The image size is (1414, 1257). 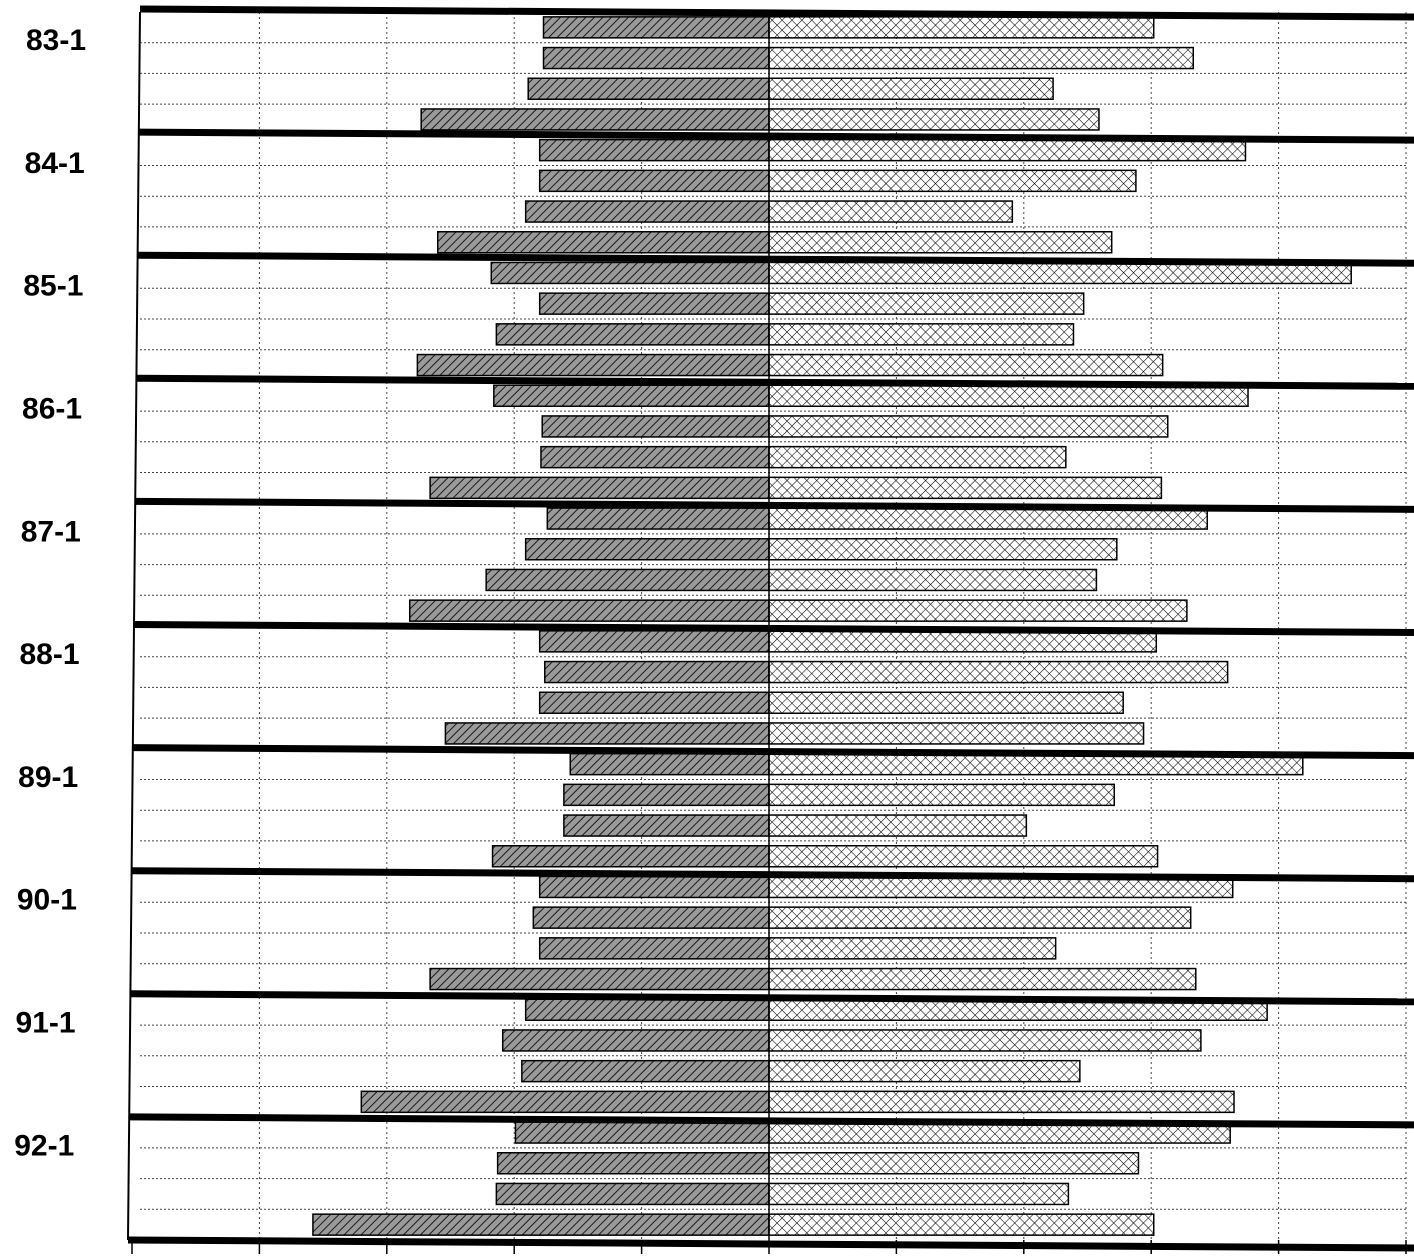 What do you see at coordinates (55, 163) in the screenshot?
I see `group-label-84-1: 84-1` at bounding box center [55, 163].